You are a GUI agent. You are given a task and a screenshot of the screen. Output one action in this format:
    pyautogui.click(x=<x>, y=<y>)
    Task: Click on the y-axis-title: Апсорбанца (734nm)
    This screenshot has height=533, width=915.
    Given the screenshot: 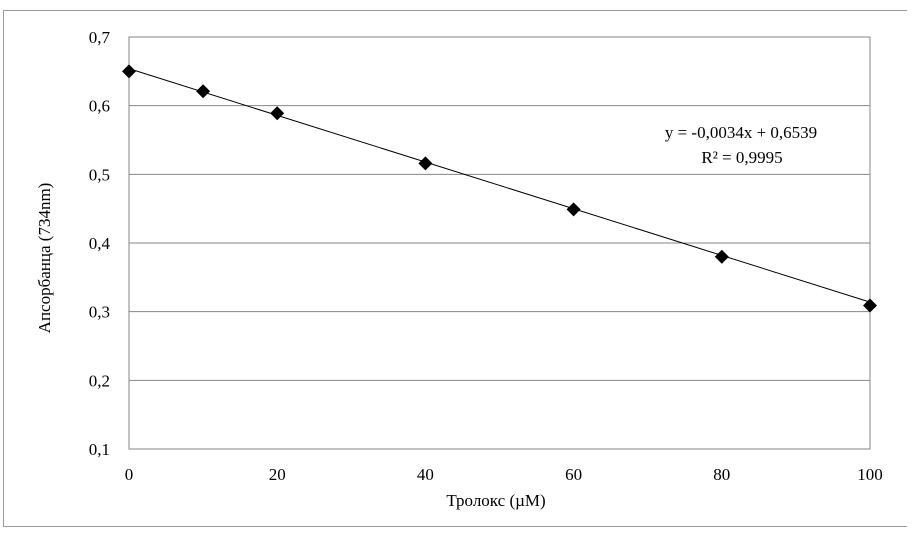 What is the action you would take?
    pyautogui.click(x=44, y=258)
    